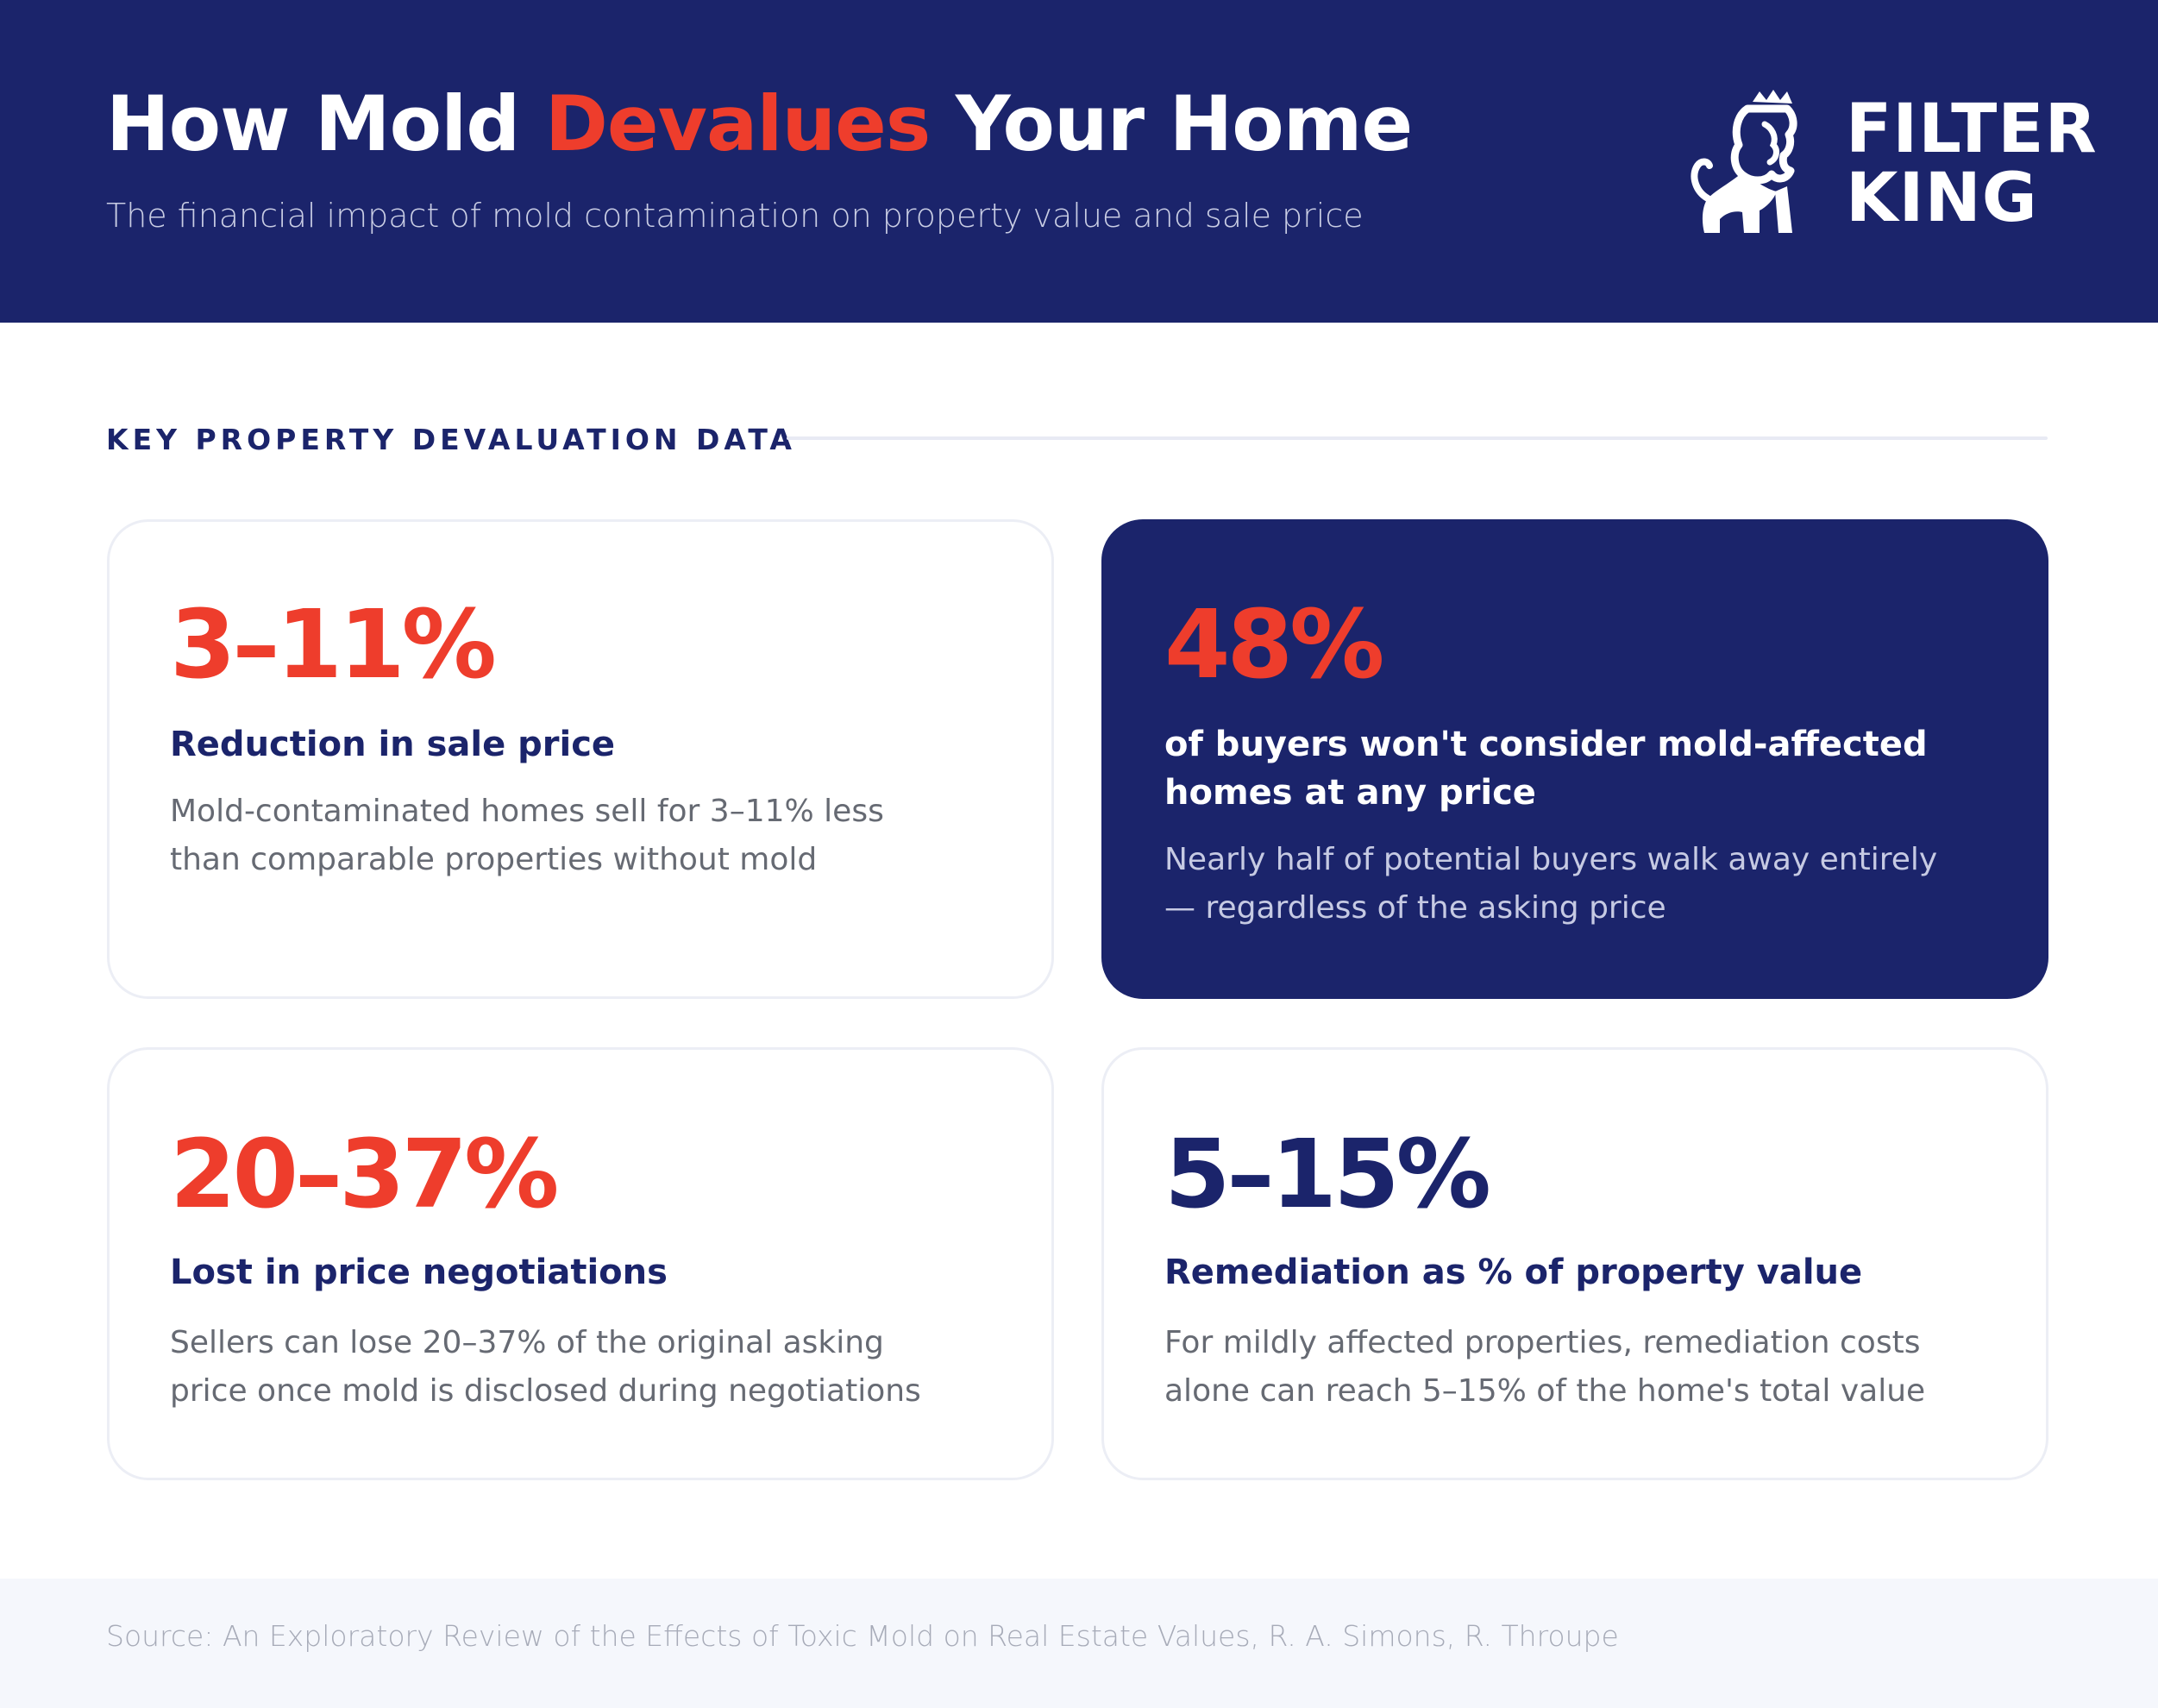 The height and width of the screenshot is (1708, 2158). What do you see at coordinates (1513, 1272) in the screenshot?
I see `stat-heading: Remediation as % of property value` at bounding box center [1513, 1272].